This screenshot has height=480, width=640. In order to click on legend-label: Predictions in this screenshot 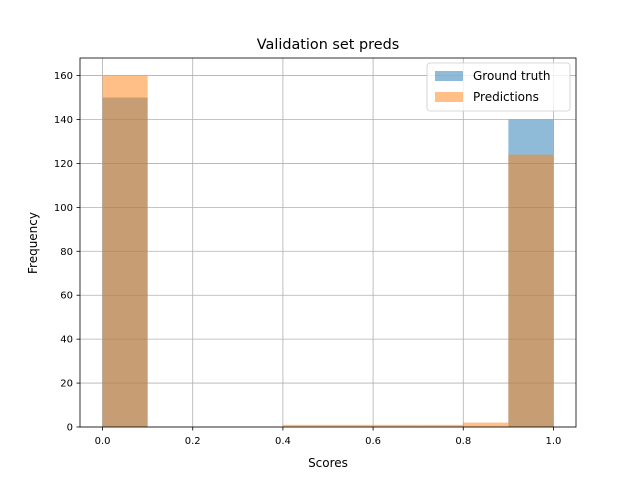, I will do `click(506, 97)`.